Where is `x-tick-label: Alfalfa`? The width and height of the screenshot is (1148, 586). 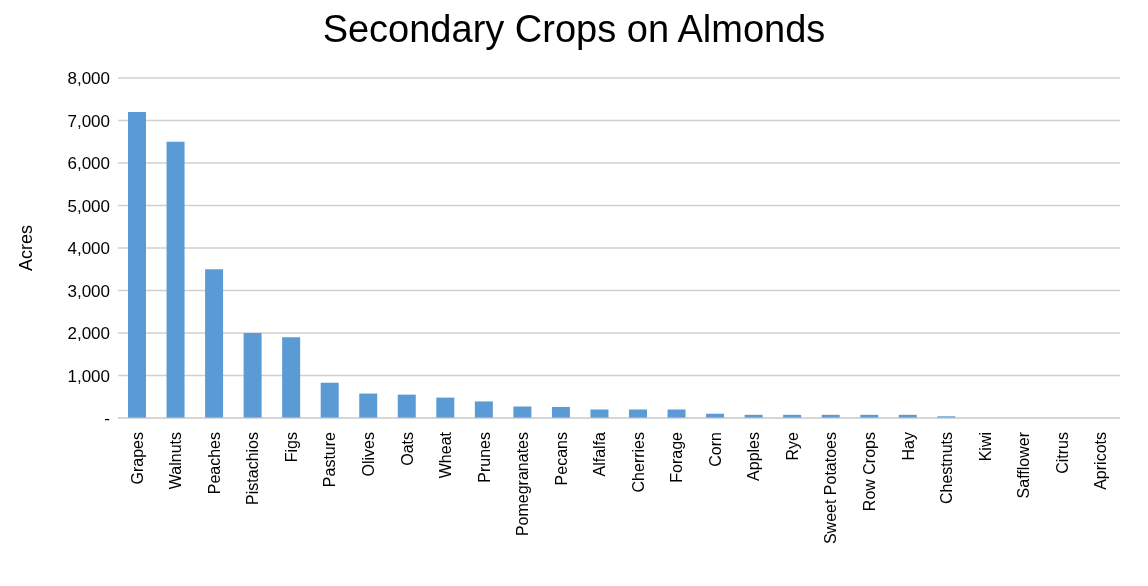 x-tick-label: Alfalfa is located at coordinates (600, 454).